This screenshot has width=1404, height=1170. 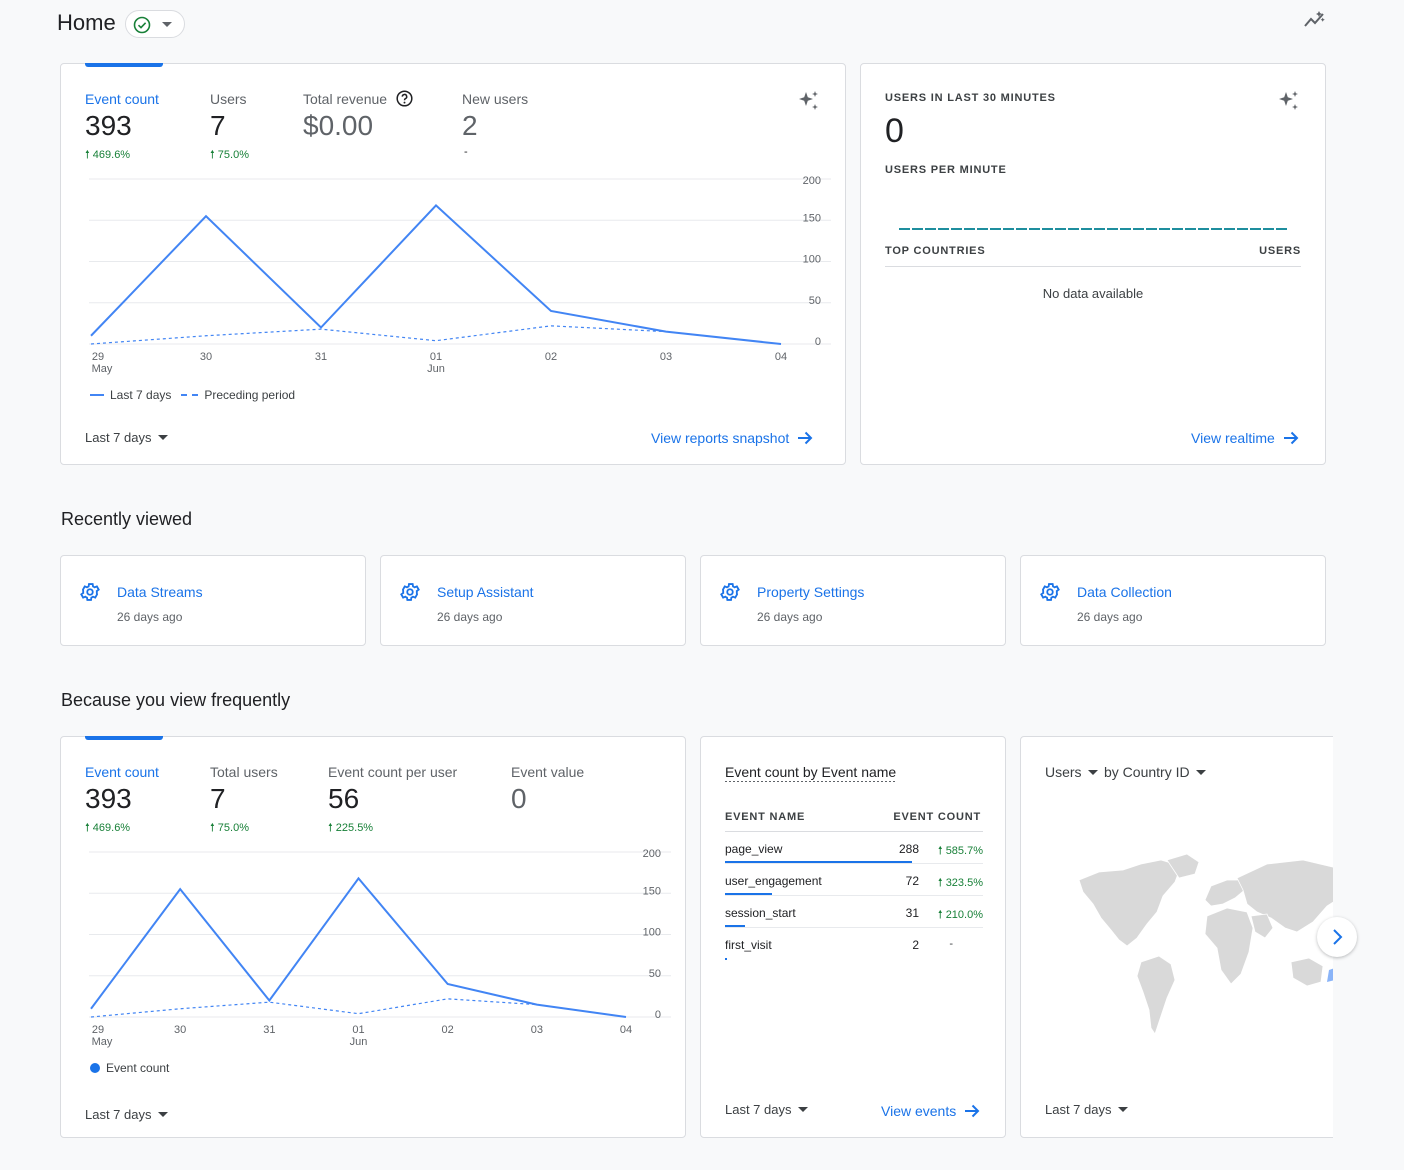 What do you see at coordinates (519, 798) in the screenshot?
I see `metric-value: 0` at bounding box center [519, 798].